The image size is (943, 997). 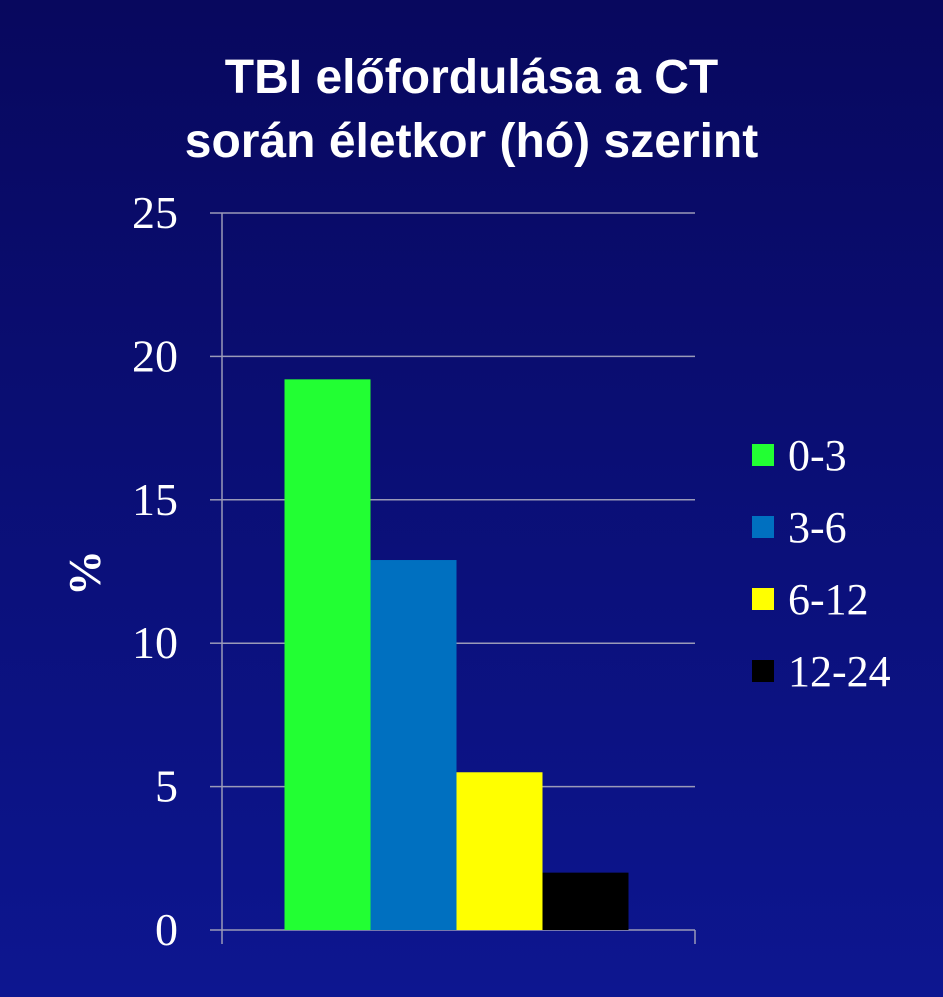 I want to click on legend-label-0-3: 0-3, so click(x=817, y=455).